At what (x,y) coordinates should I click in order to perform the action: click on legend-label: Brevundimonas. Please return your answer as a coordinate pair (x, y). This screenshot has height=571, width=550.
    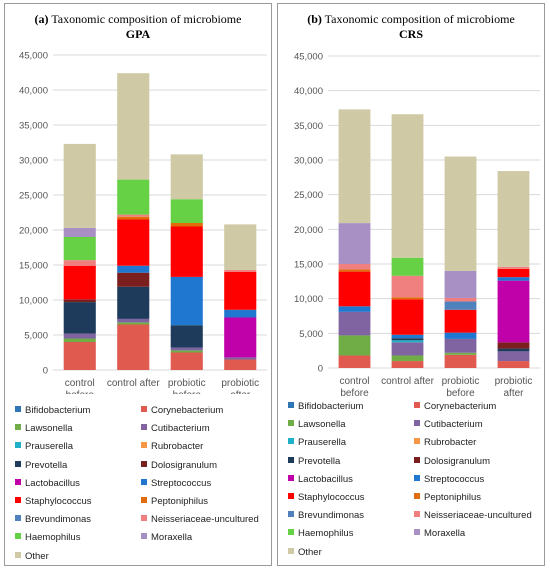
    Looking at the image, I should click on (331, 516).